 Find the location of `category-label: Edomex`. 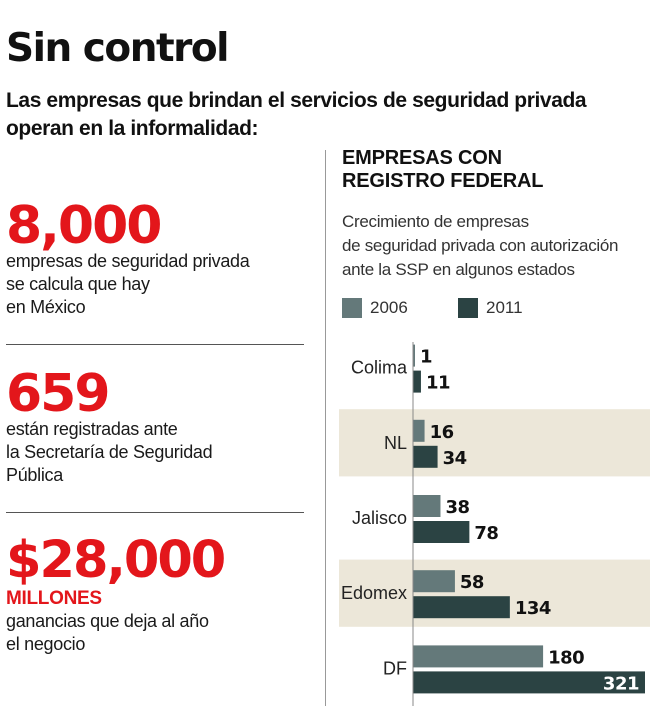

category-label: Edomex is located at coordinates (374, 593).